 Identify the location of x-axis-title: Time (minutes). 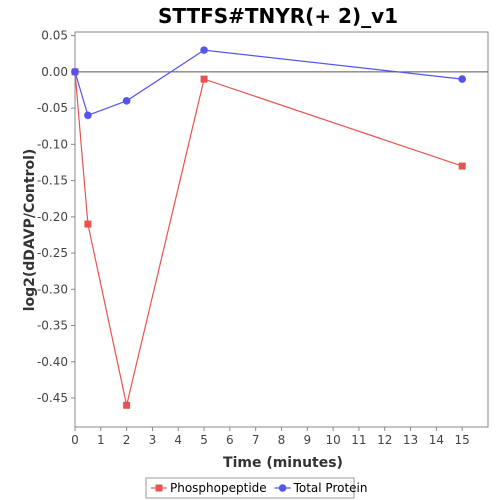
(283, 463).